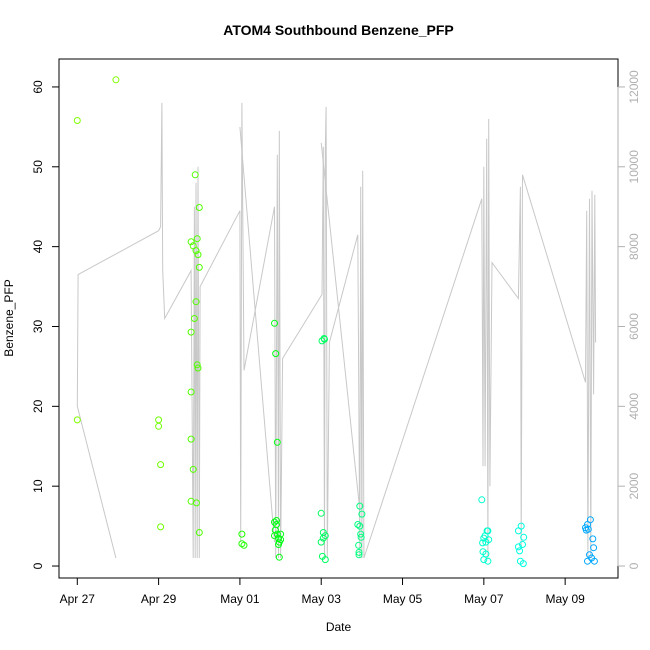 Image resolution: width=650 pixels, height=650 pixels. Describe the element at coordinates (240, 599) in the screenshot. I see `x-tick-label: May 01` at that location.